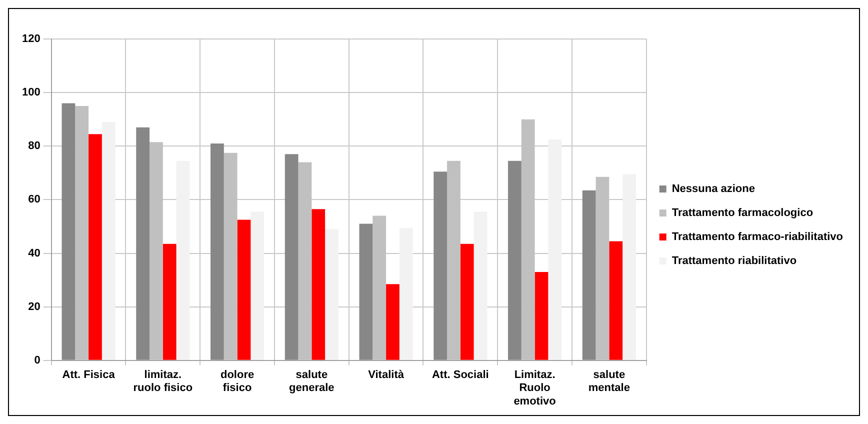 This screenshot has width=868, height=424. I want to click on x-tick-label: salute mentale, so click(609, 381).